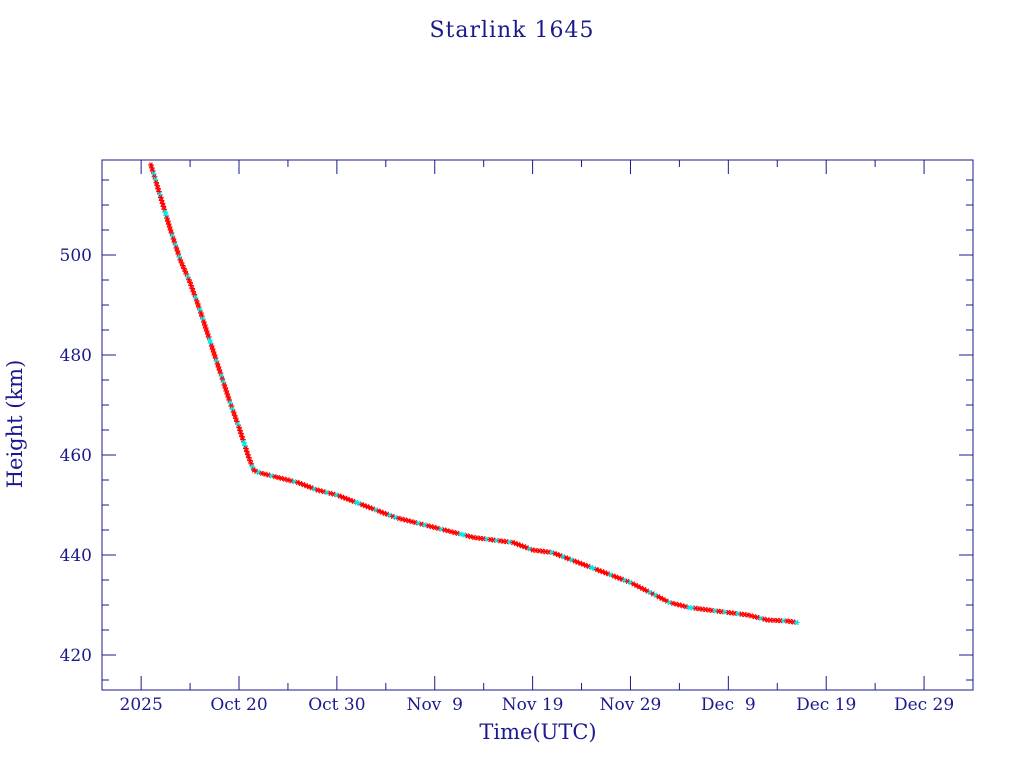 Image resolution: width=1024 pixels, height=768 pixels. Describe the element at coordinates (435, 705) in the screenshot. I see `x-tick-label: Nov 9` at that location.